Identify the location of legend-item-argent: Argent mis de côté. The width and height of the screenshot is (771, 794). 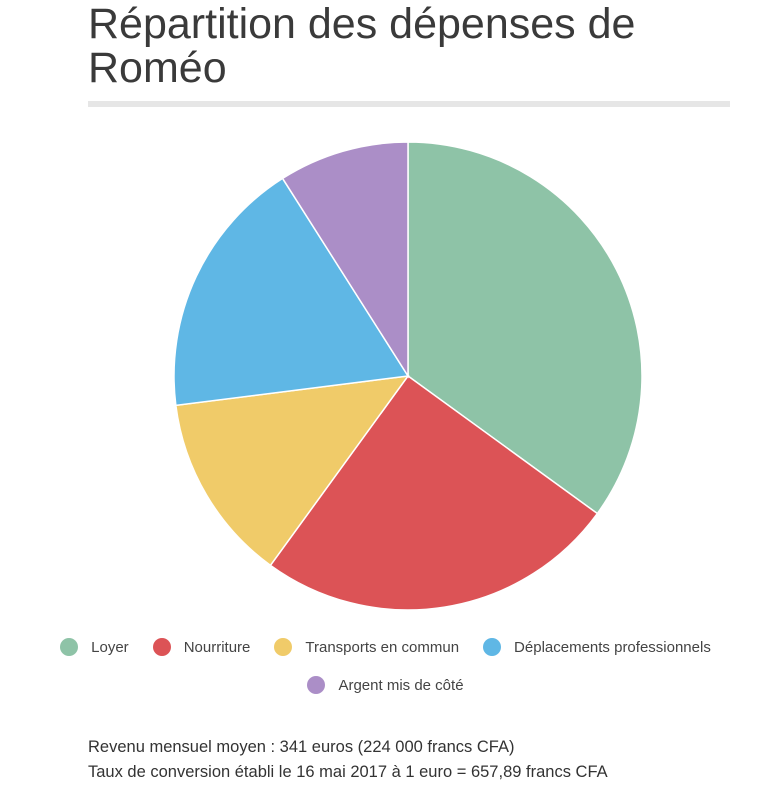
(385, 685).